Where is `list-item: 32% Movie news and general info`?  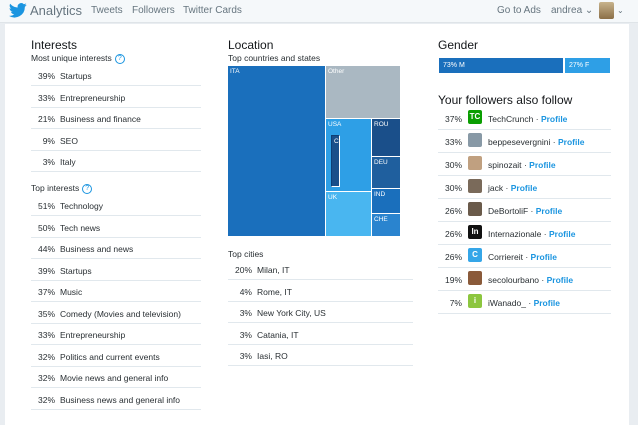 list-item: 32% Movie news and general info is located at coordinates (116, 377).